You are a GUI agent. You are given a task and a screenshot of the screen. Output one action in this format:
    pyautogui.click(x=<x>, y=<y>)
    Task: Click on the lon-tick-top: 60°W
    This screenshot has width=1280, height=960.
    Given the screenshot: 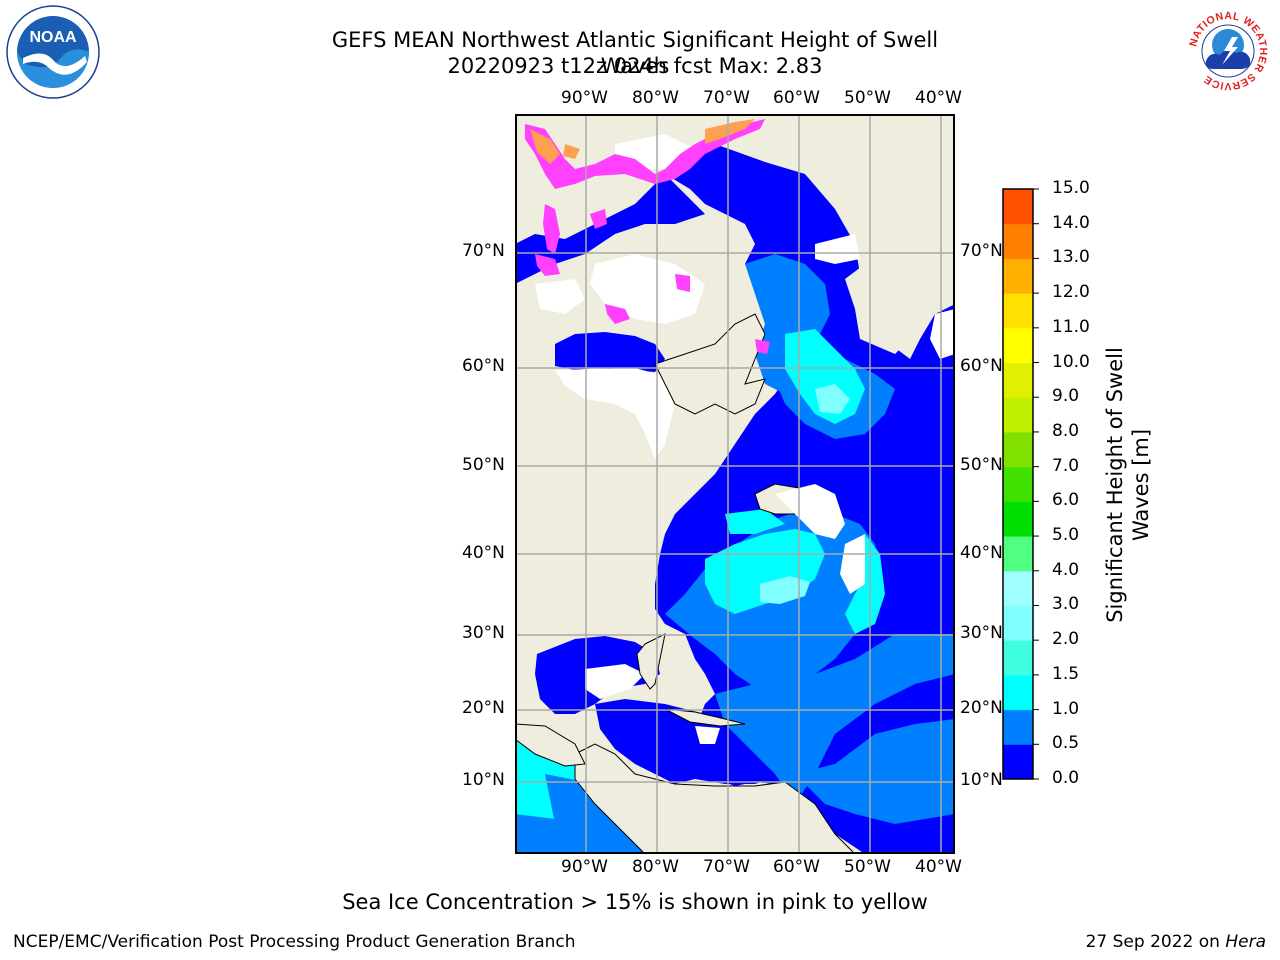 What is the action you would take?
    pyautogui.click(x=796, y=98)
    